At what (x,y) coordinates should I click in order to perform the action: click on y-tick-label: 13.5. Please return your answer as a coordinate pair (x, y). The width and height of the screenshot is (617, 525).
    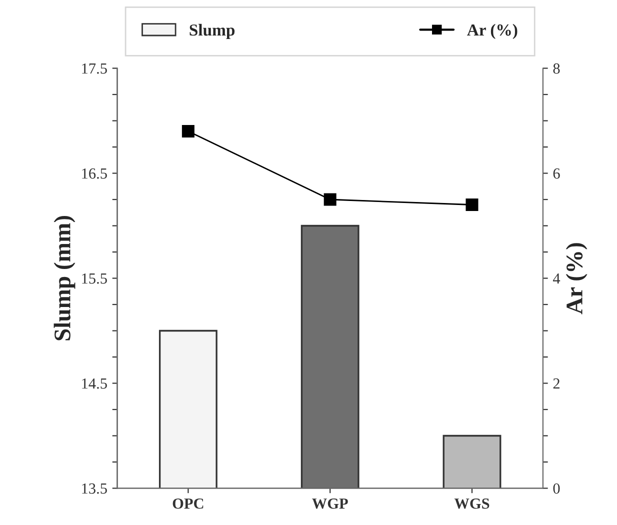
    Looking at the image, I should click on (94, 488).